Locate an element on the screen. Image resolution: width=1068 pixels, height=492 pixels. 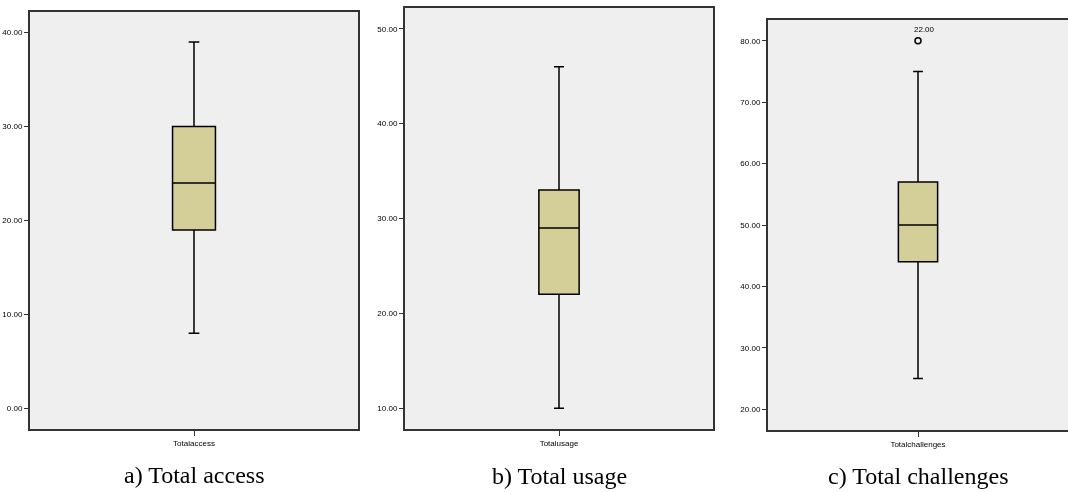
x-tick-label: Totalusage is located at coordinates (559, 443).